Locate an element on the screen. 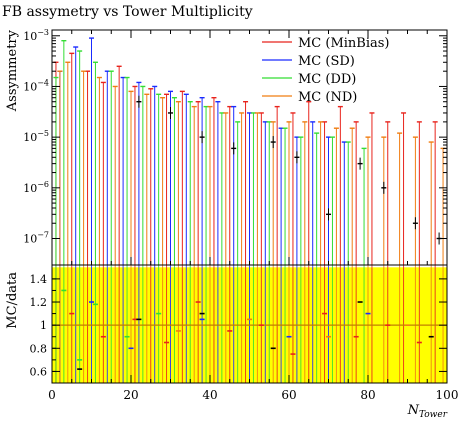 This screenshot has width=461, height=422. y-tick-label: 1.4 is located at coordinates (39, 279).